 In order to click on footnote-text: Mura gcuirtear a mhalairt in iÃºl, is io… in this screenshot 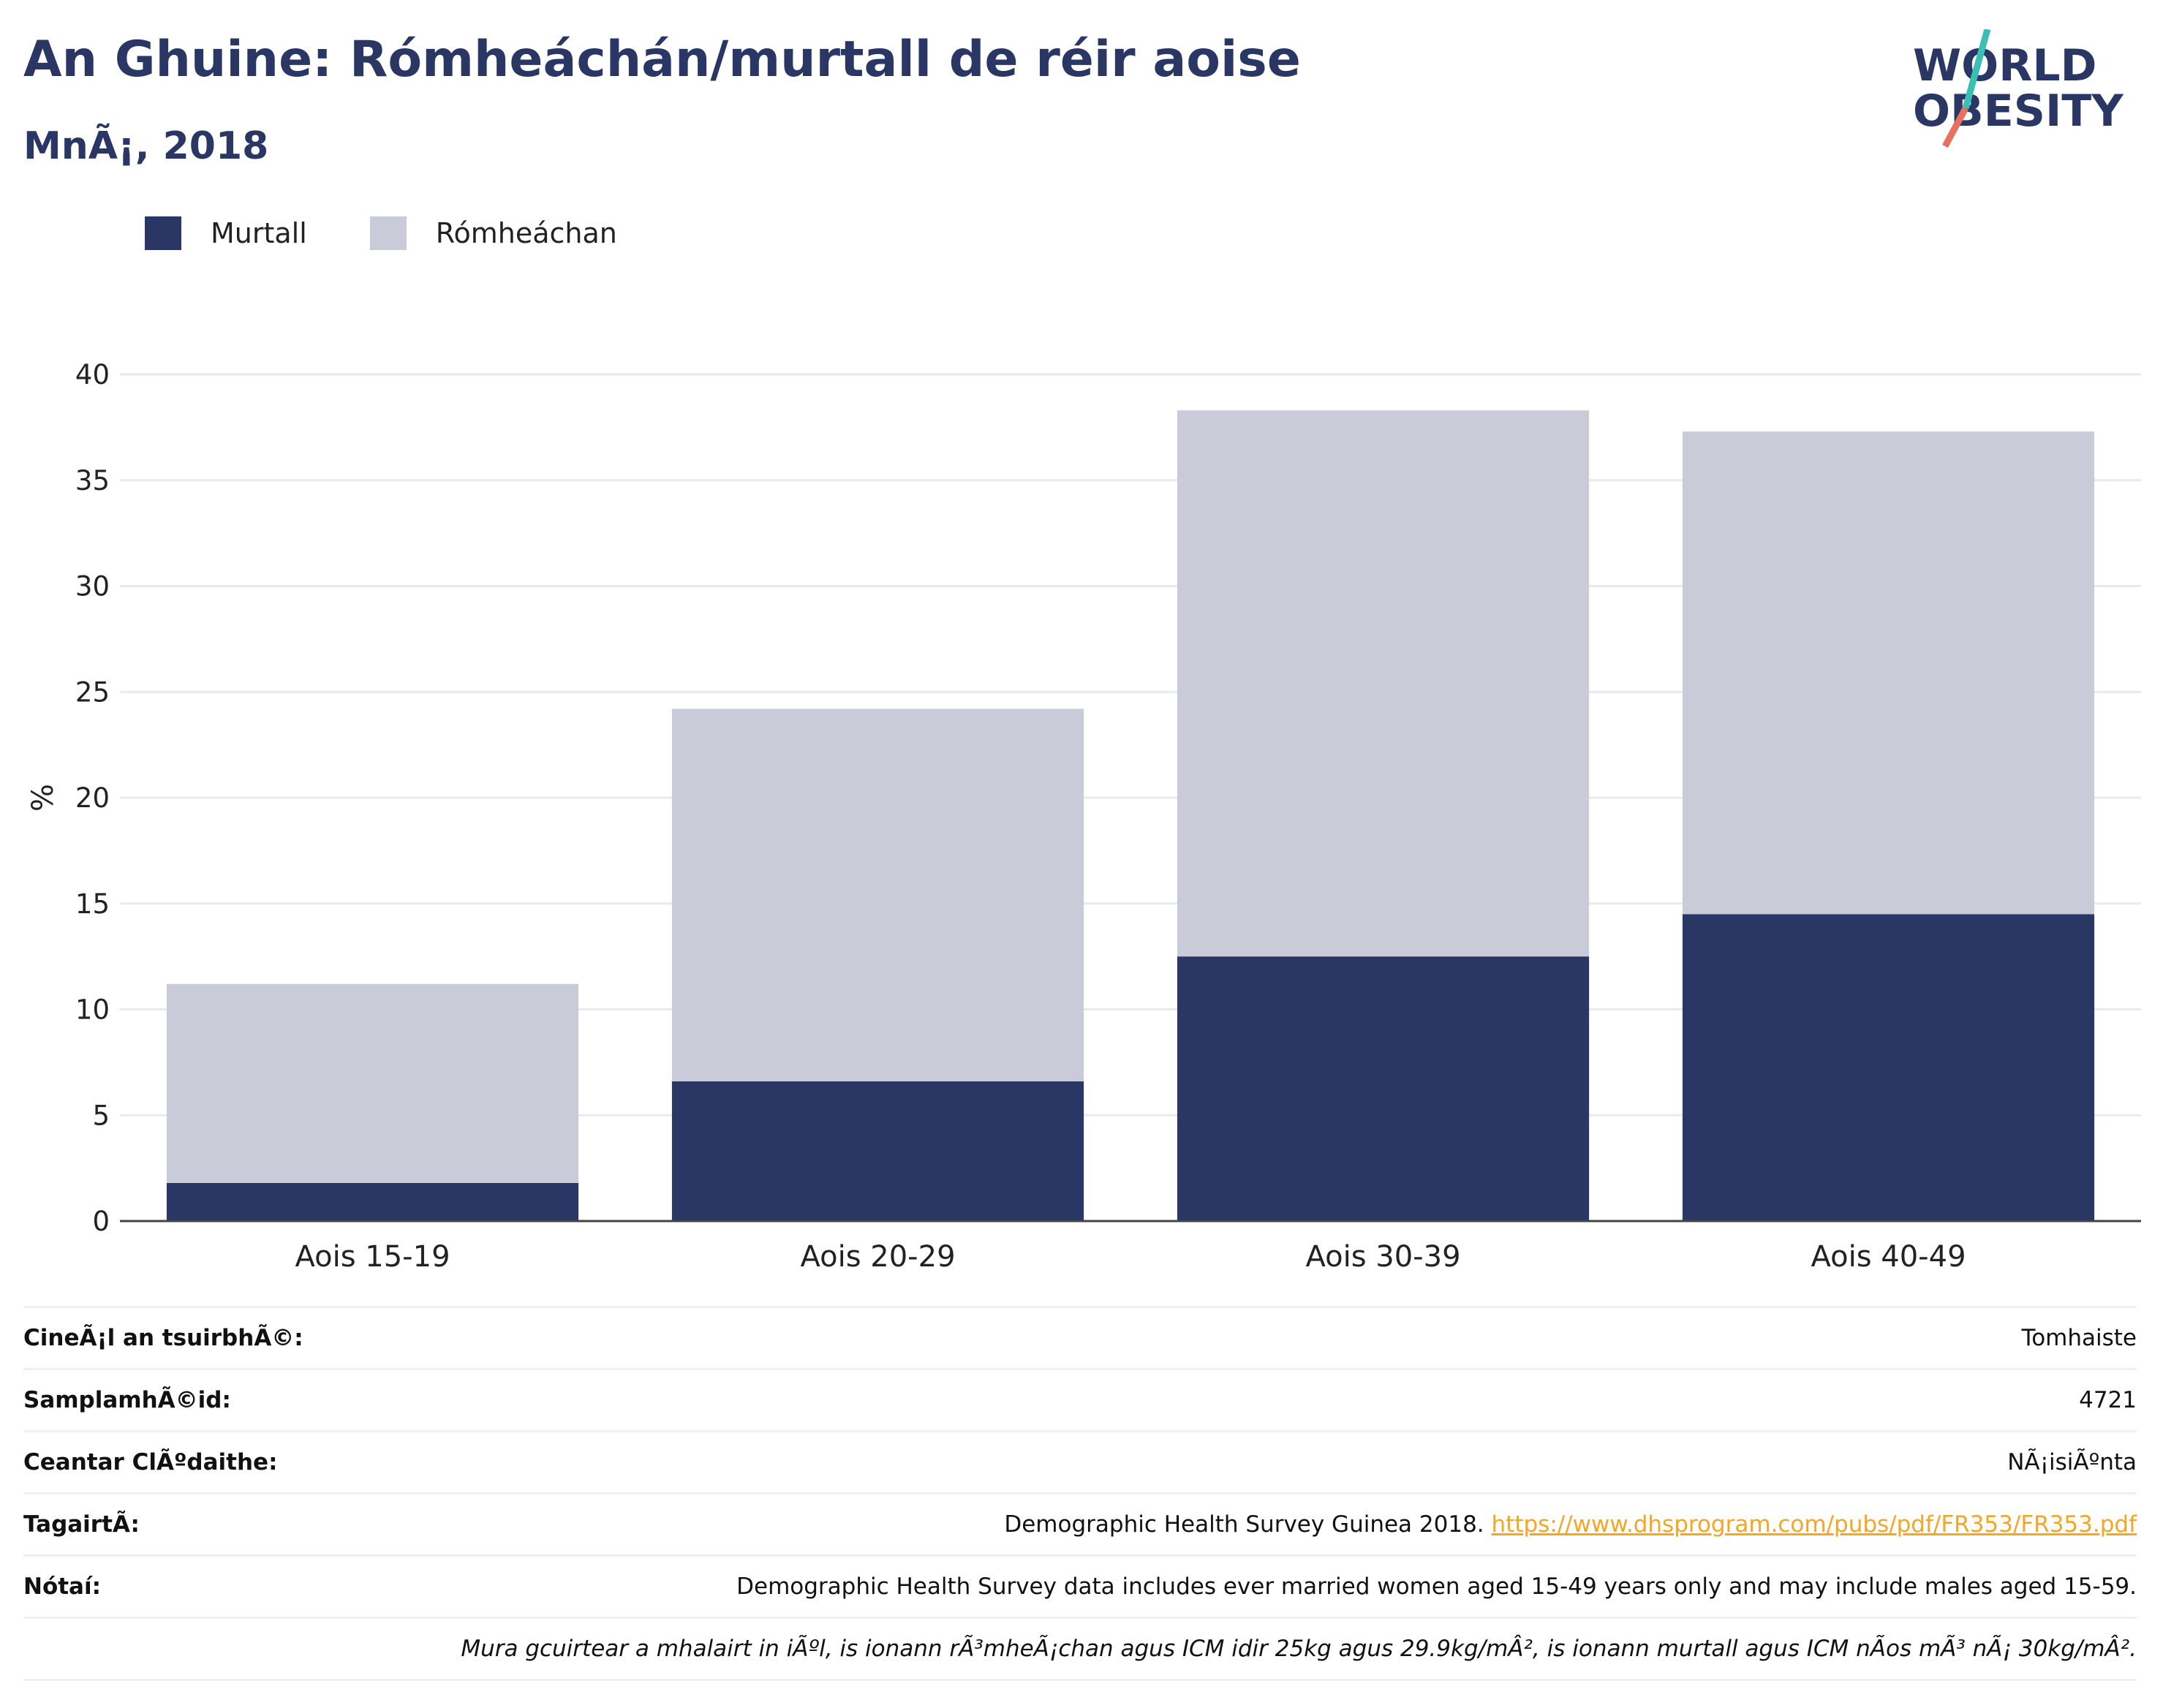, I will do `click(1299, 1649)`.